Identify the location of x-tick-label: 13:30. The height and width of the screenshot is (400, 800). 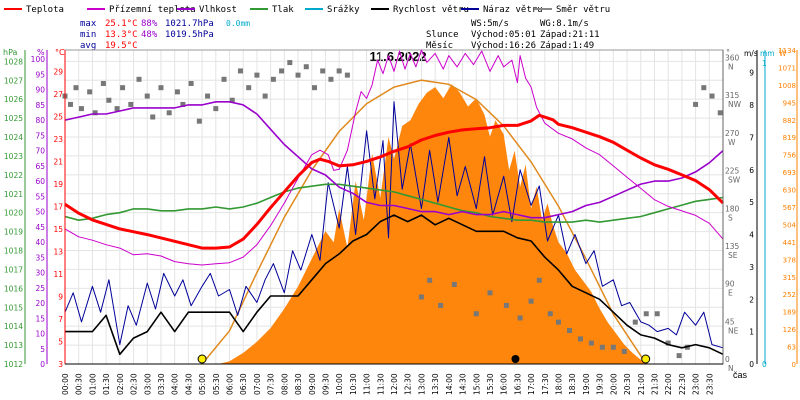
(435, 384).